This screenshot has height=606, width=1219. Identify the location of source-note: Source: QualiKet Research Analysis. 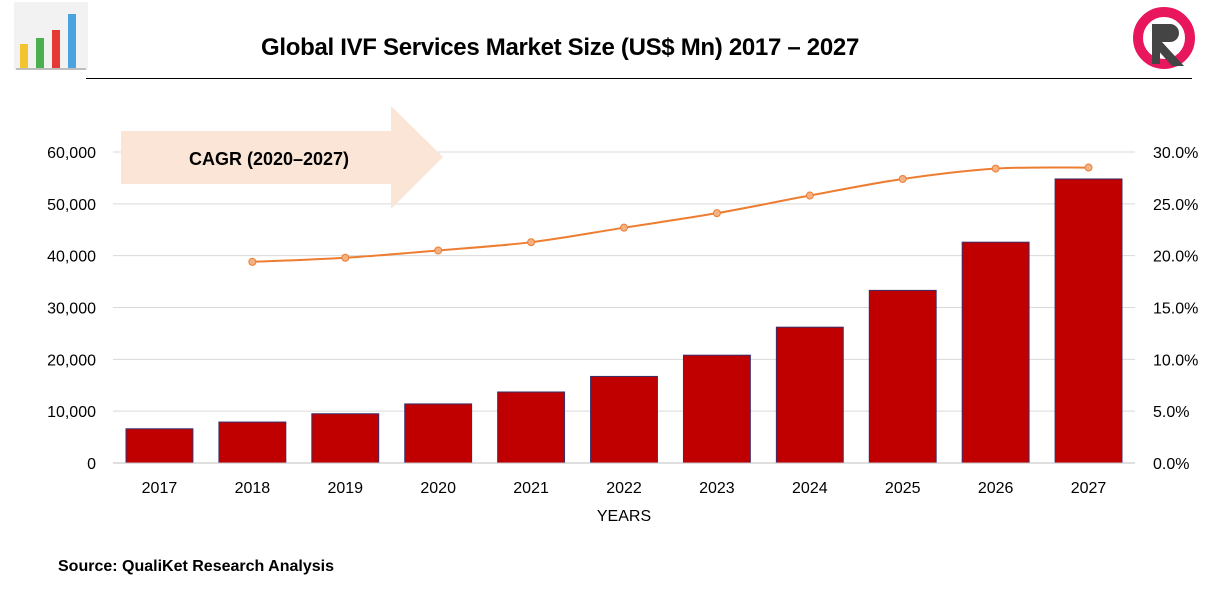
(196, 566).